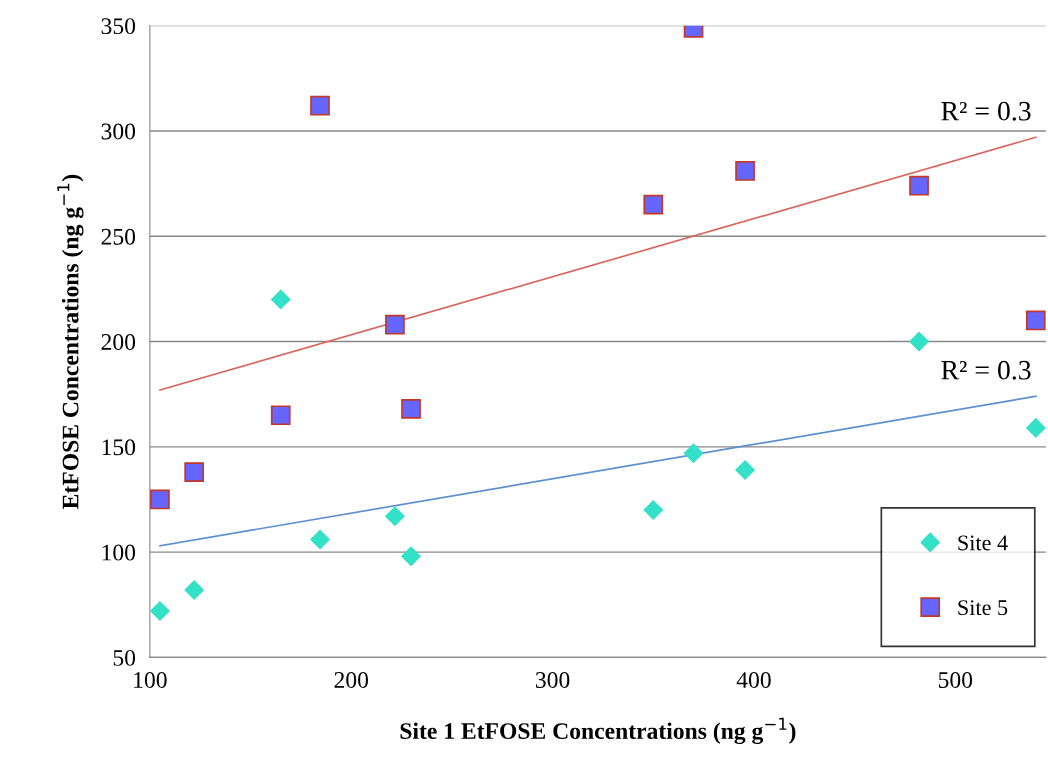  What do you see at coordinates (124, 657) in the screenshot?
I see `y-tick-label: 50` at bounding box center [124, 657].